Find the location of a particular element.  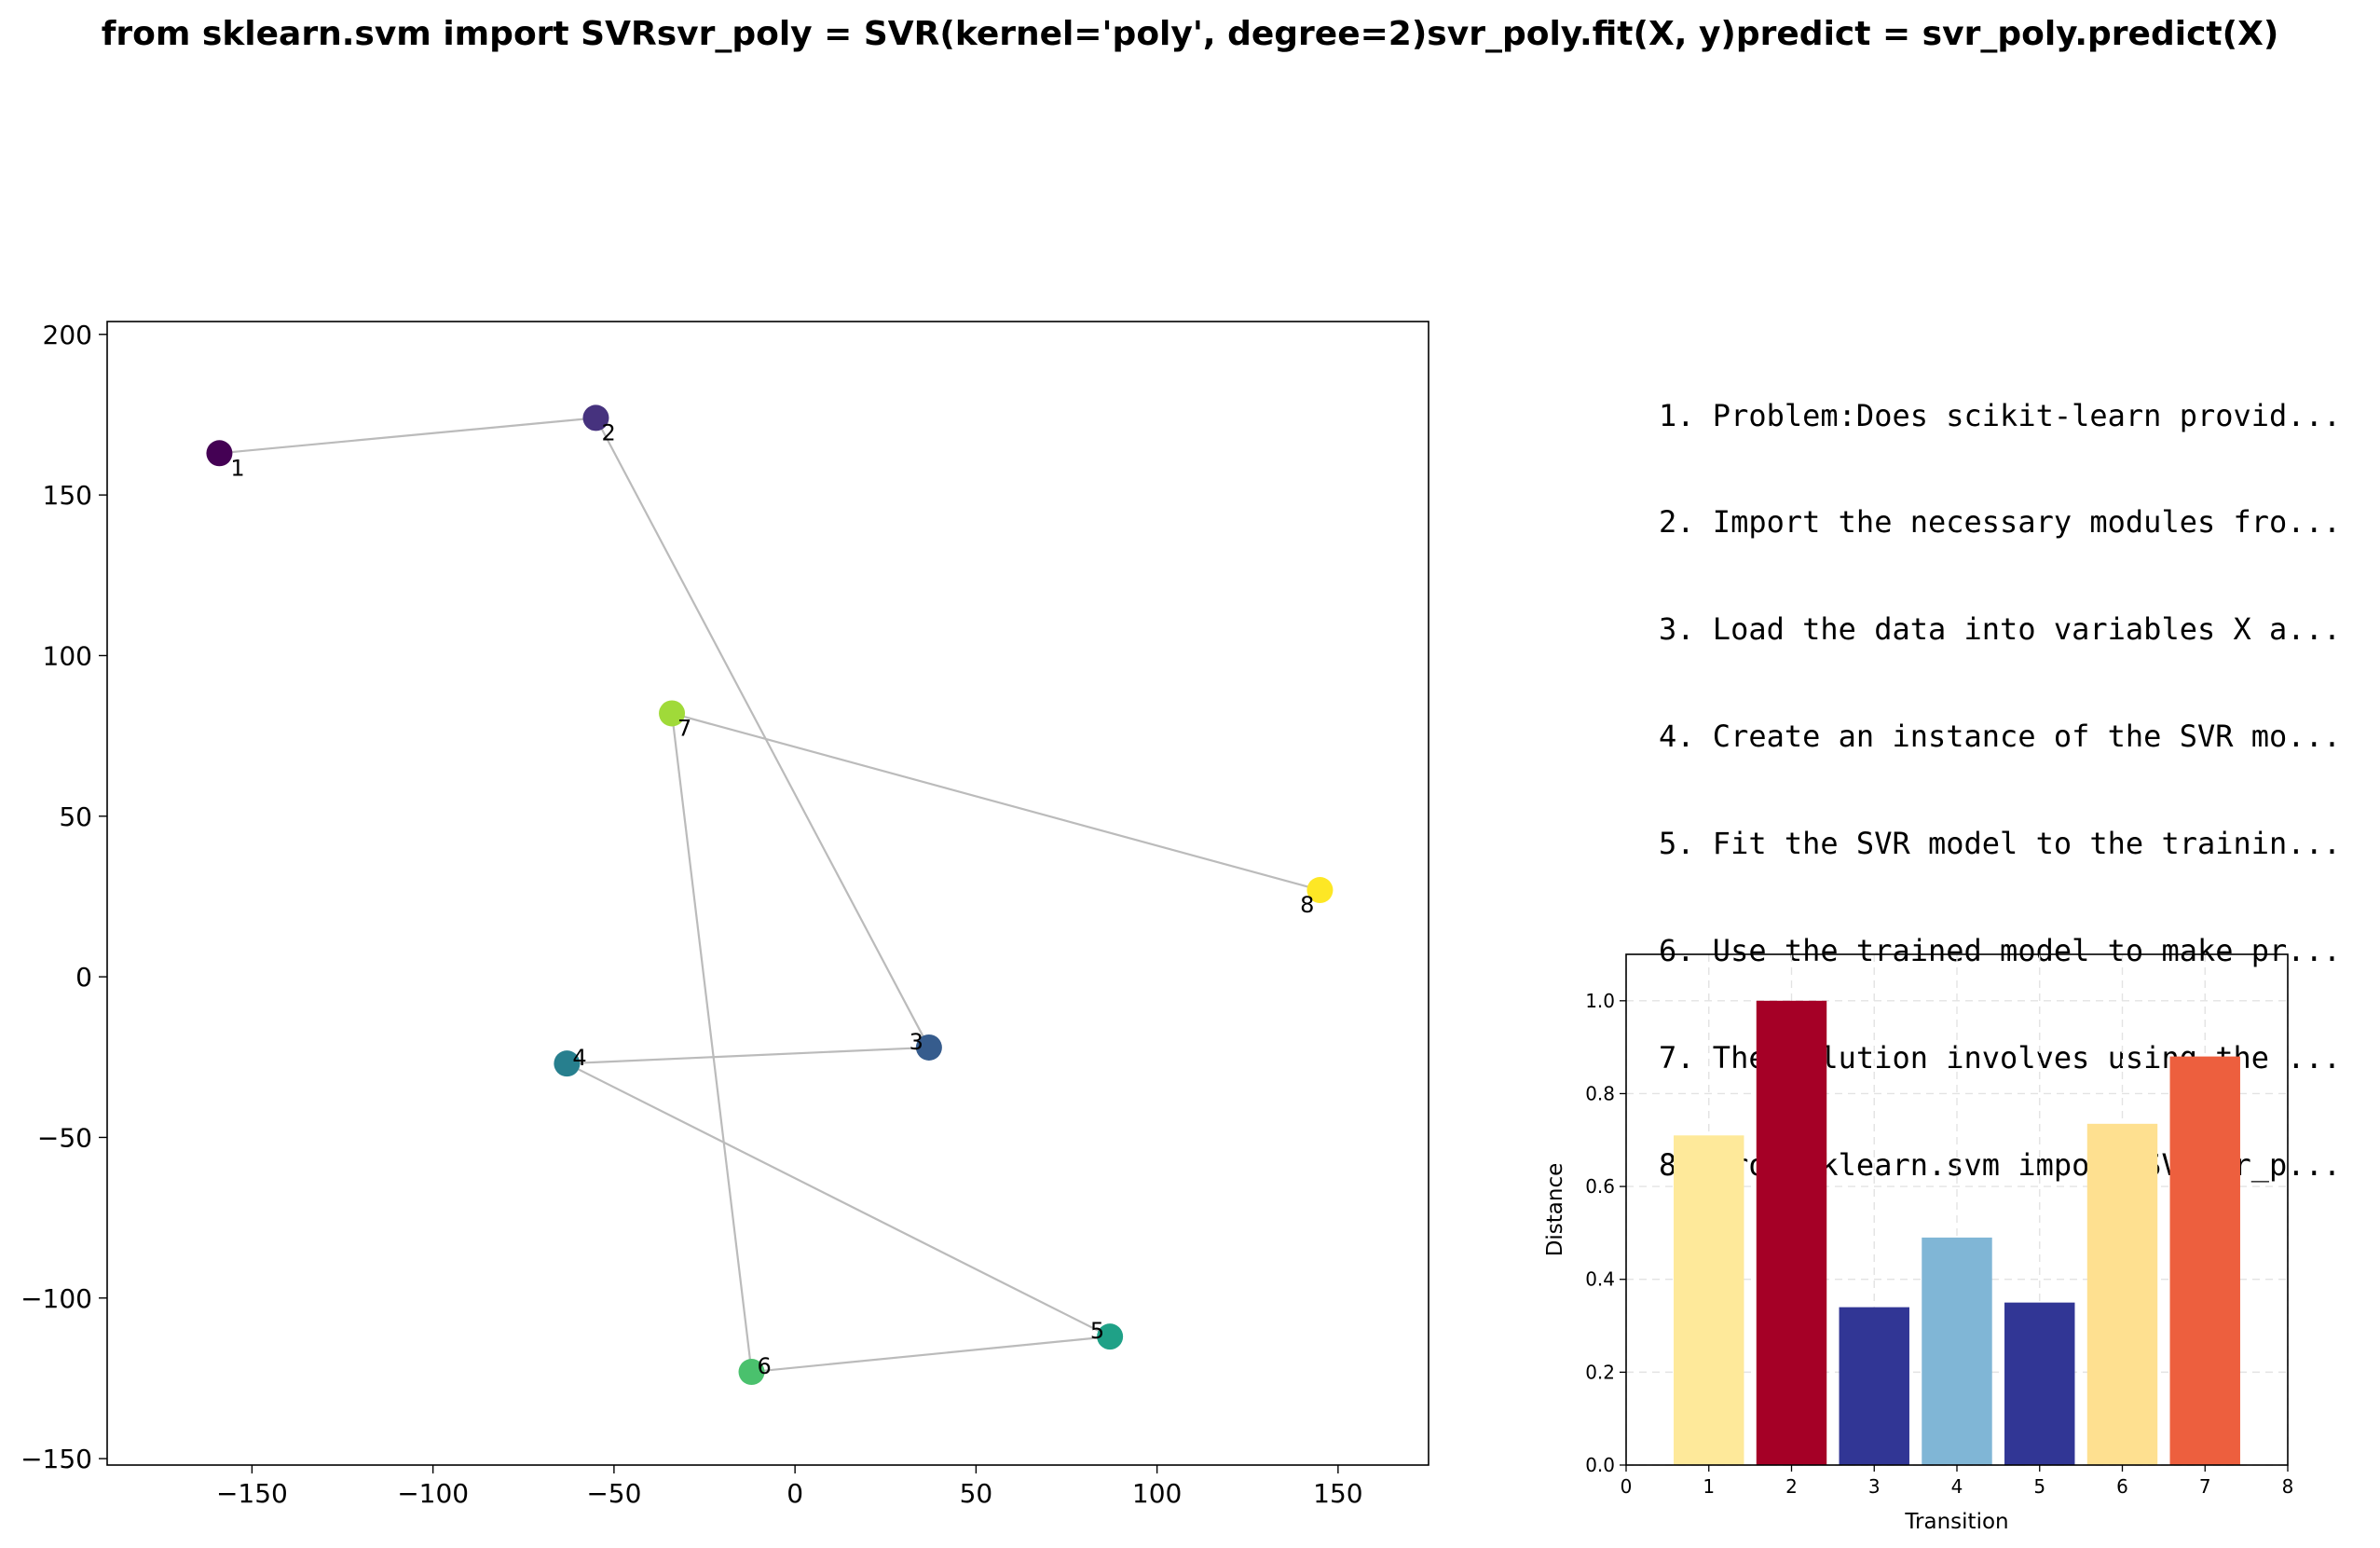

y-tick-label: 0 is located at coordinates (83, 977).